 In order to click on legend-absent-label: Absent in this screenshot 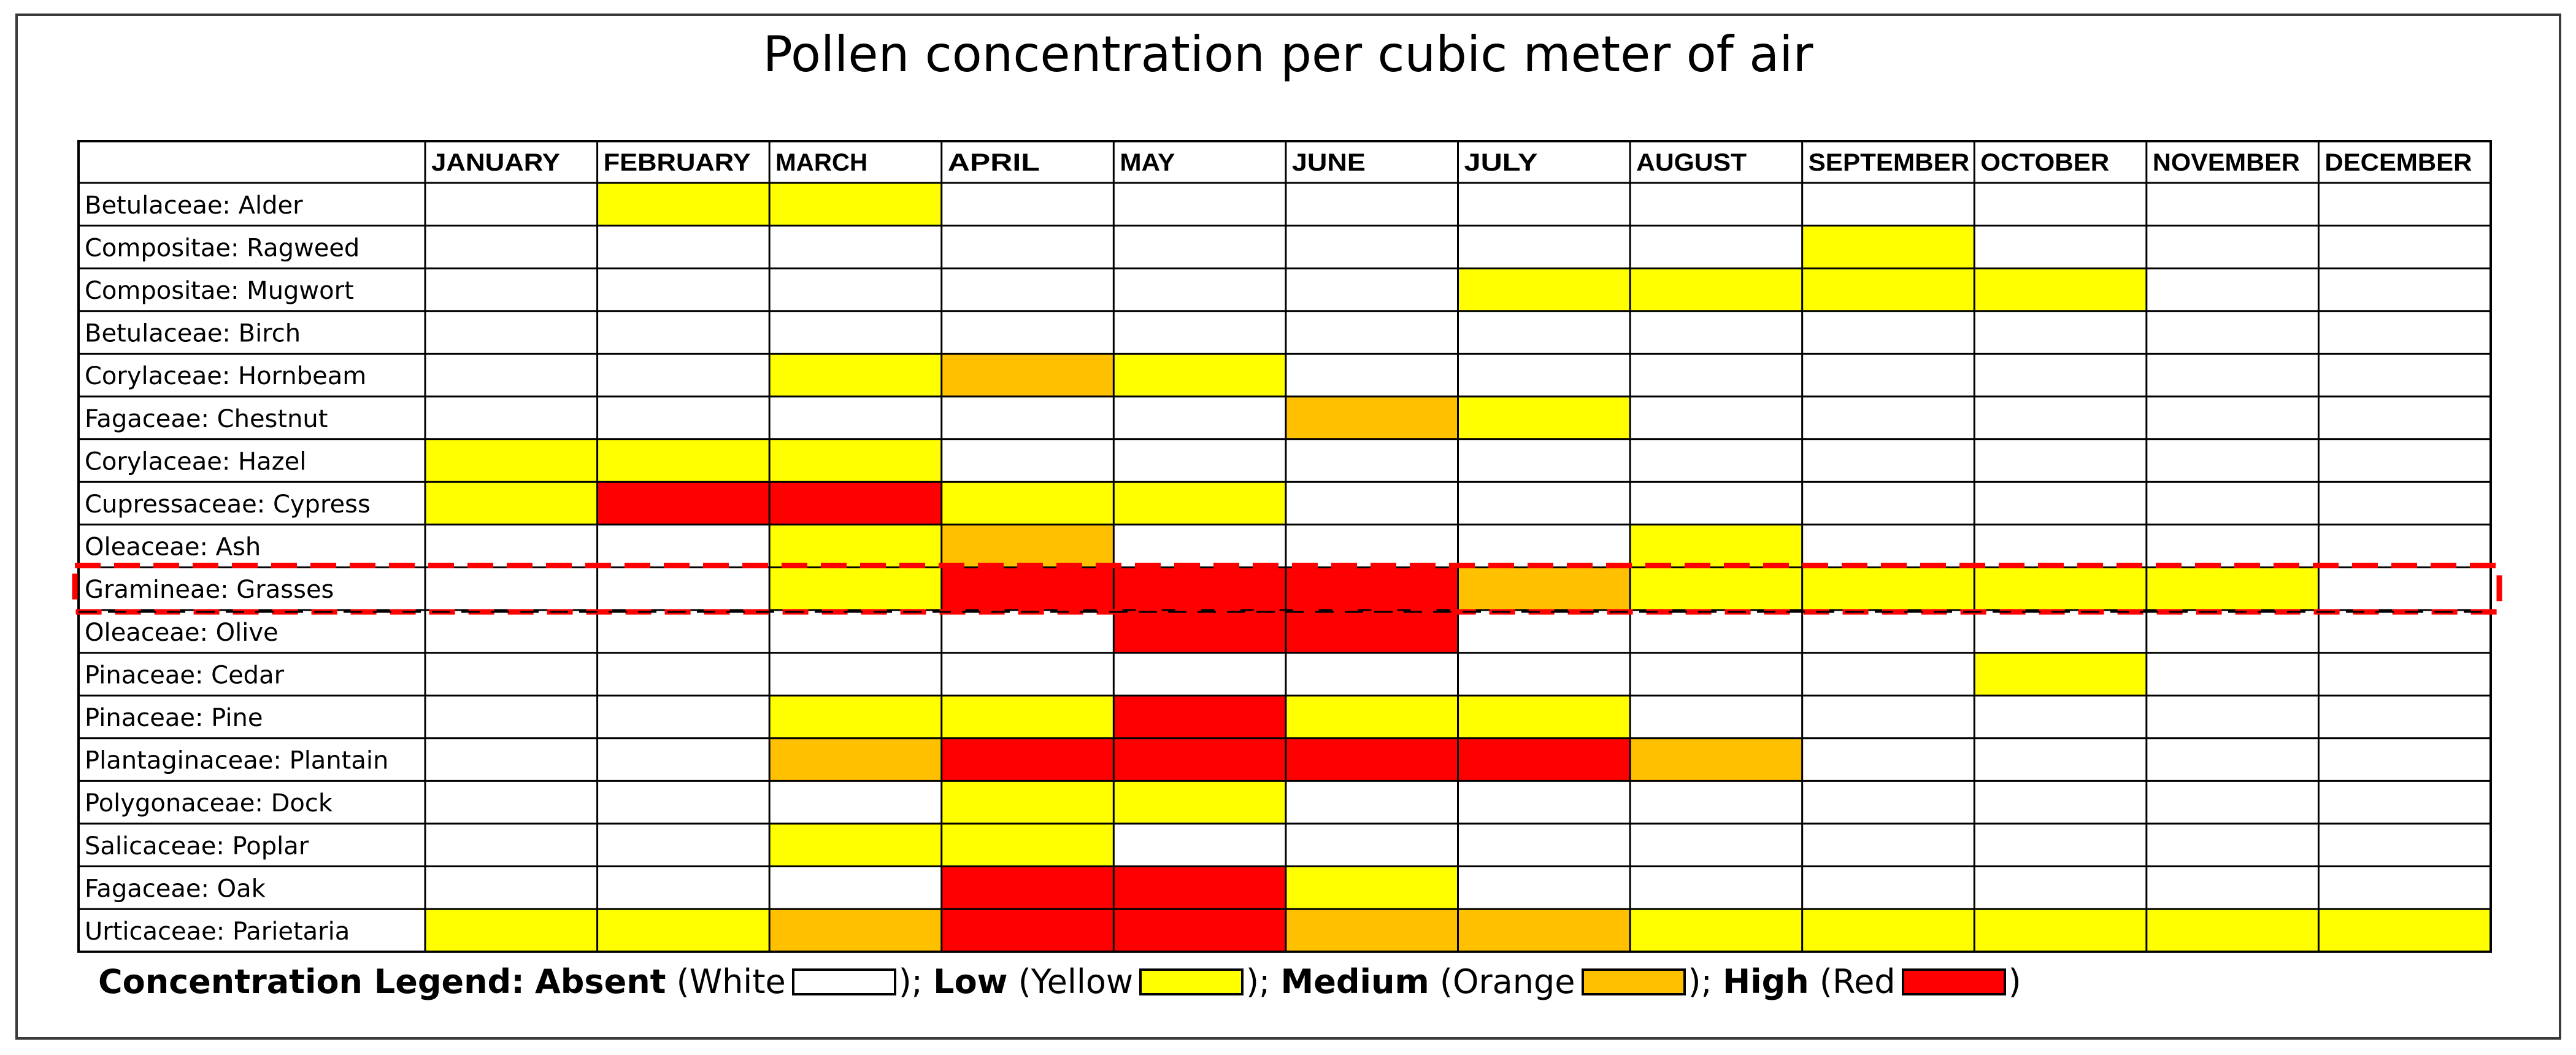, I will do `click(600, 982)`.